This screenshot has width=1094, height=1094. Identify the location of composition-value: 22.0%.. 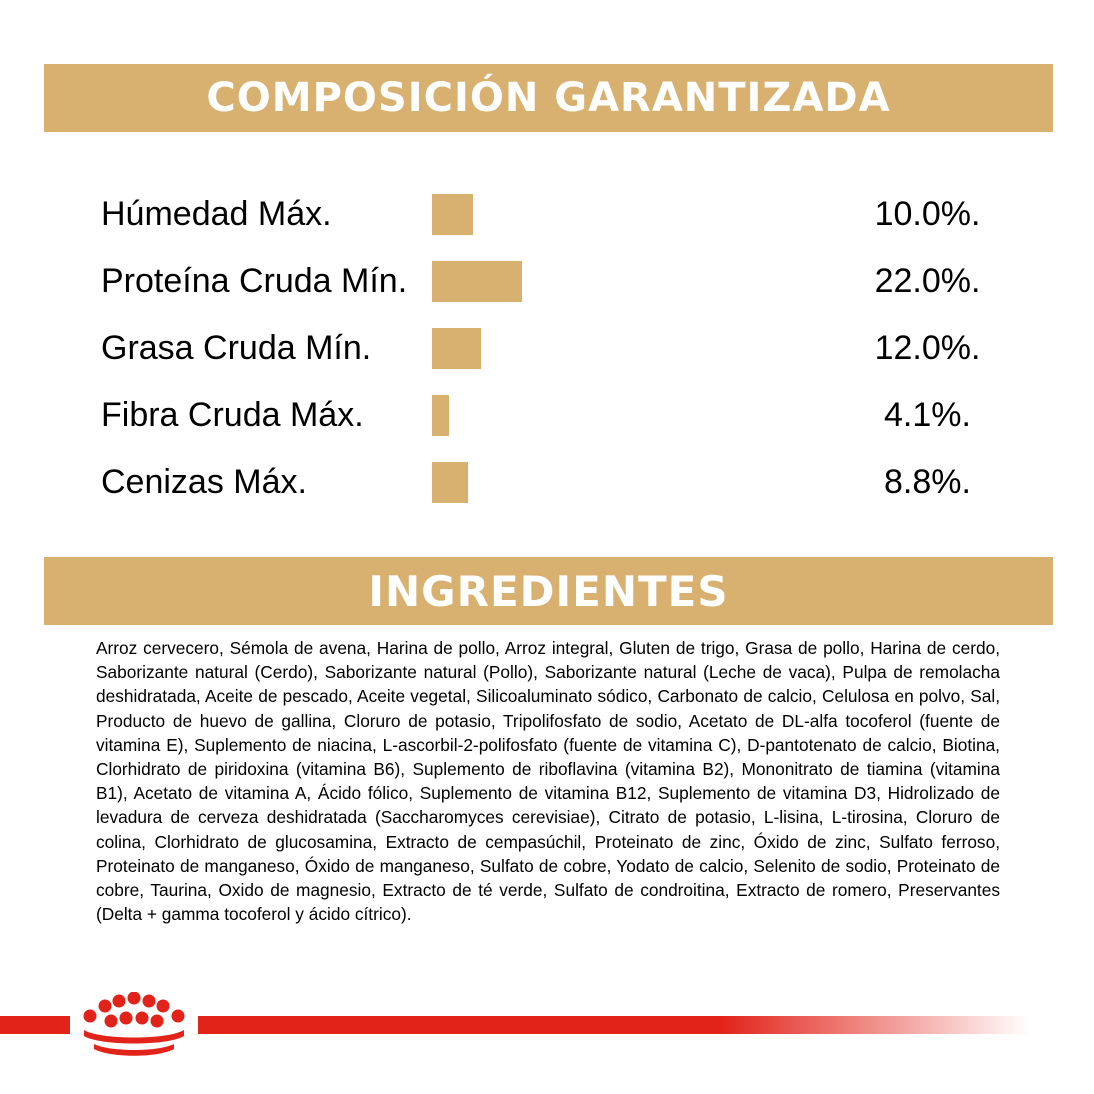
(927, 281).